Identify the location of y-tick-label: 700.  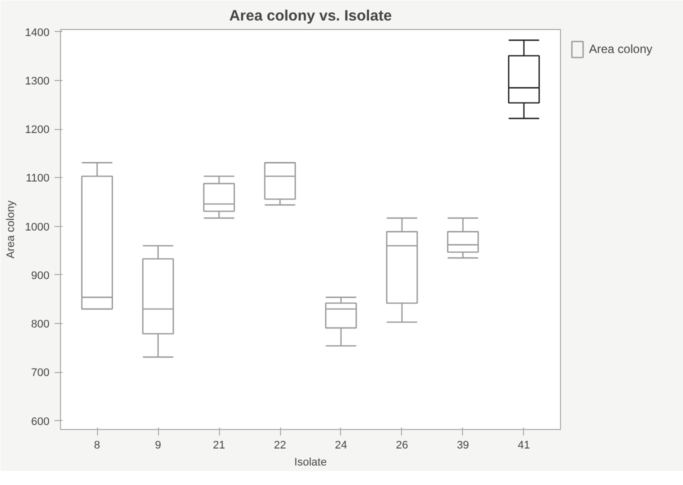
(40, 373).